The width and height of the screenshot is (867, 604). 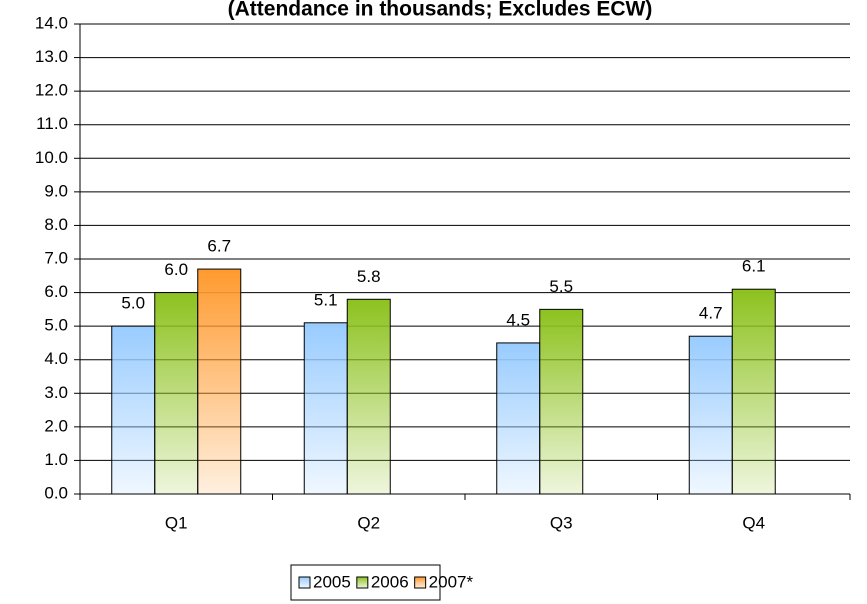 I want to click on data-label: 5.5, so click(x=561, y=286).